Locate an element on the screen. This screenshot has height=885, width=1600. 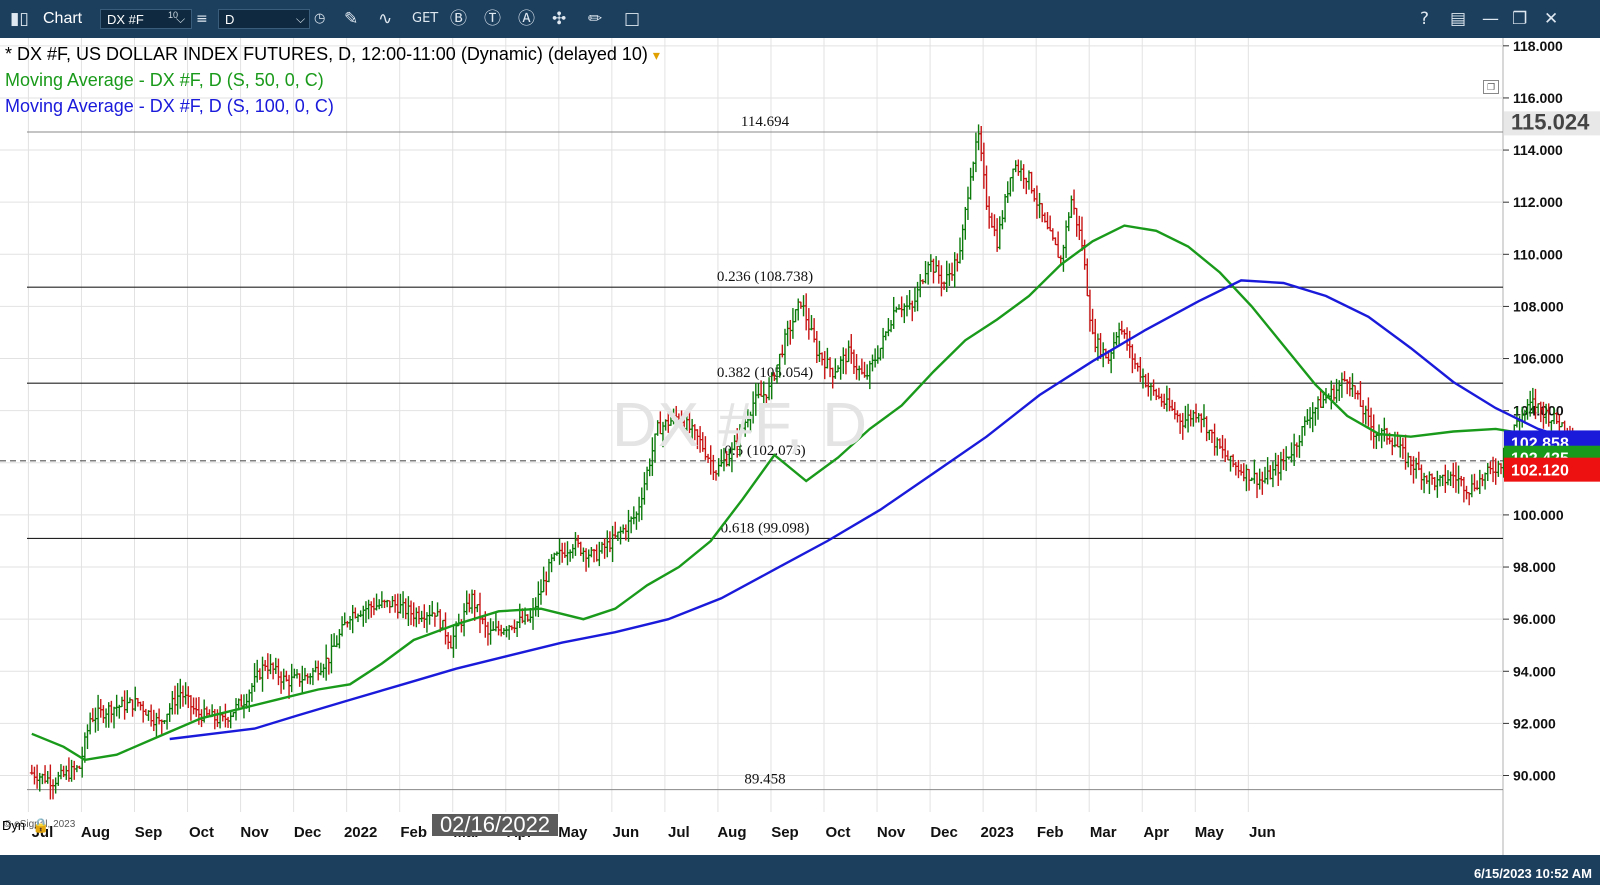
y-tick-label: 116.000 is located at coordinates (1538, 98).